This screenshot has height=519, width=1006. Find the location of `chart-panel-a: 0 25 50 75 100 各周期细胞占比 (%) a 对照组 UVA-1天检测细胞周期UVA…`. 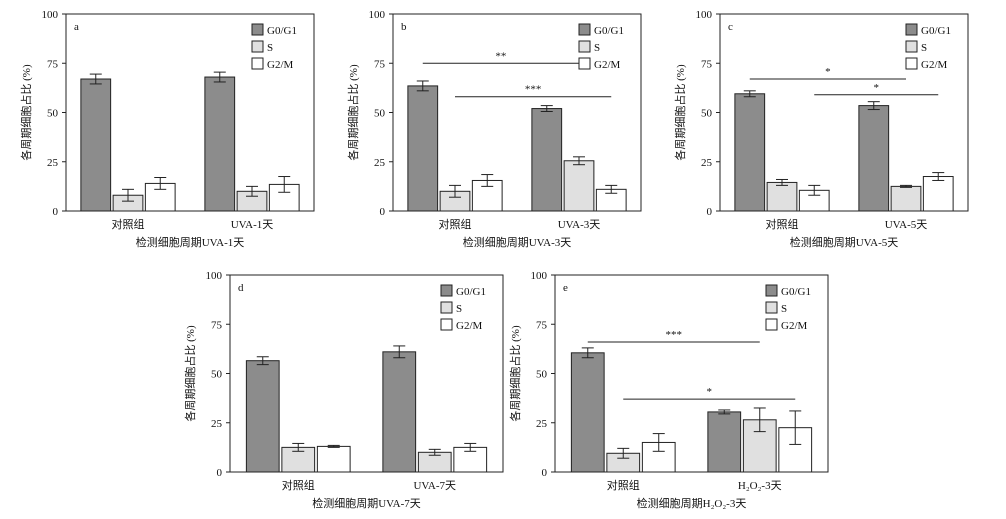

chart-panel-a: 0 25 50 75 100 各周期细胞占比 (%) a 对照组 UVA-1天检测细胞周期UVA… is located at coordinates (167, 129).